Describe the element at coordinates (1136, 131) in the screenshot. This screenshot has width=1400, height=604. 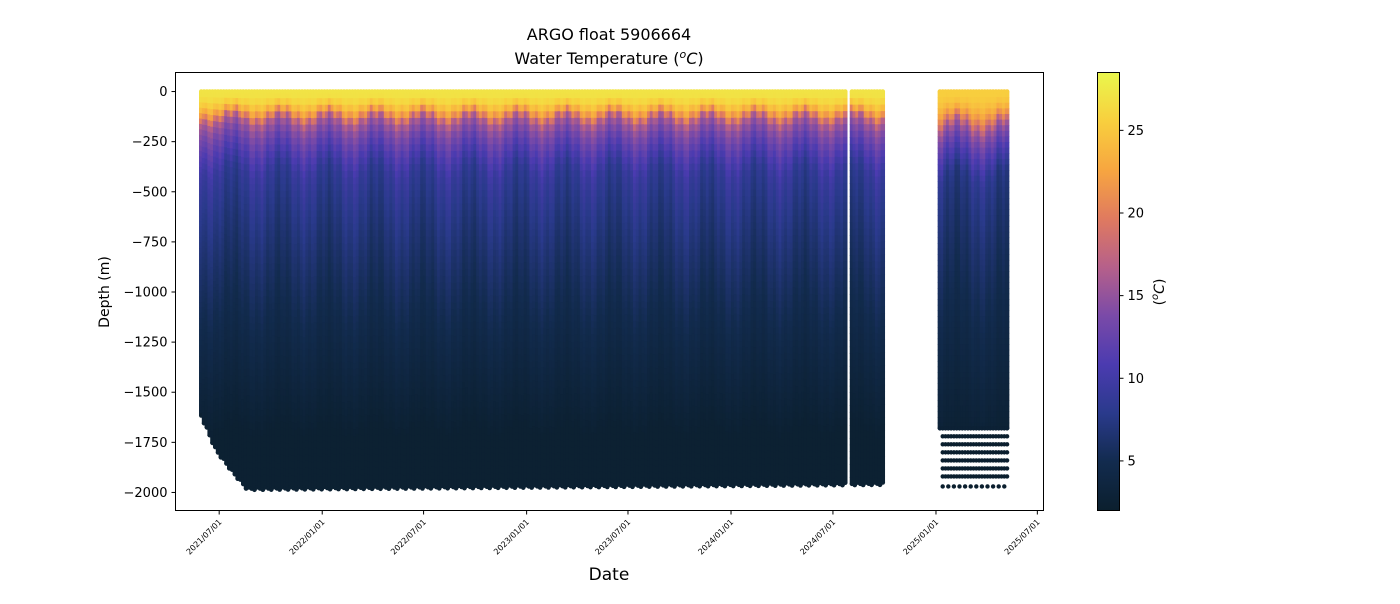
I see `colorbar-tick-label: 25` at that location.